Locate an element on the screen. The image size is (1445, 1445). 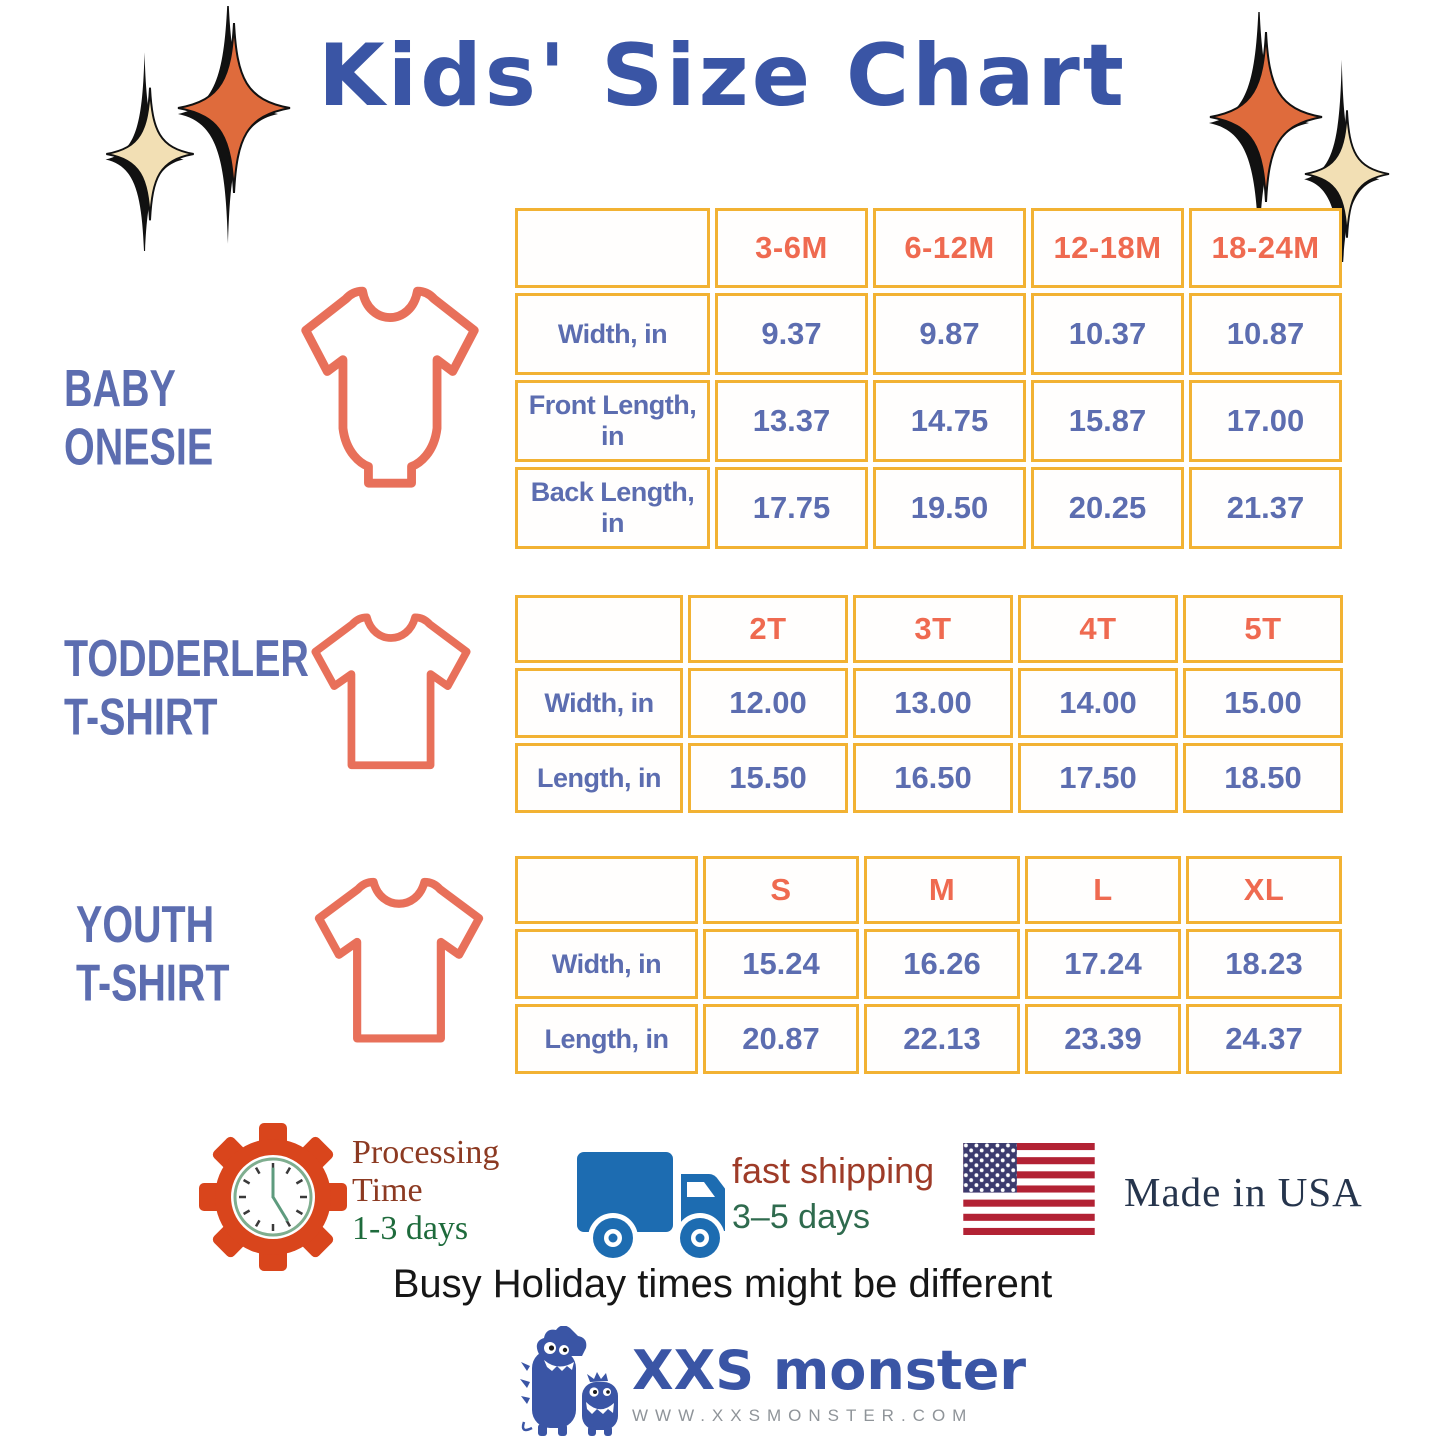
table-col-header: 6-12M is located at coordinates (949, 248).